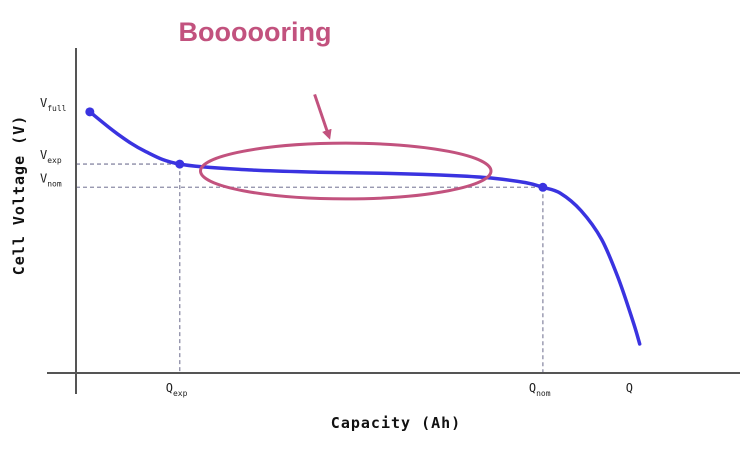 This screenshot has height=449, width=749. What do you see at coordinates (53, 104) in the screenshot?
I see `y-tick-v_full: Vfull` at bounding box center [53, 104].